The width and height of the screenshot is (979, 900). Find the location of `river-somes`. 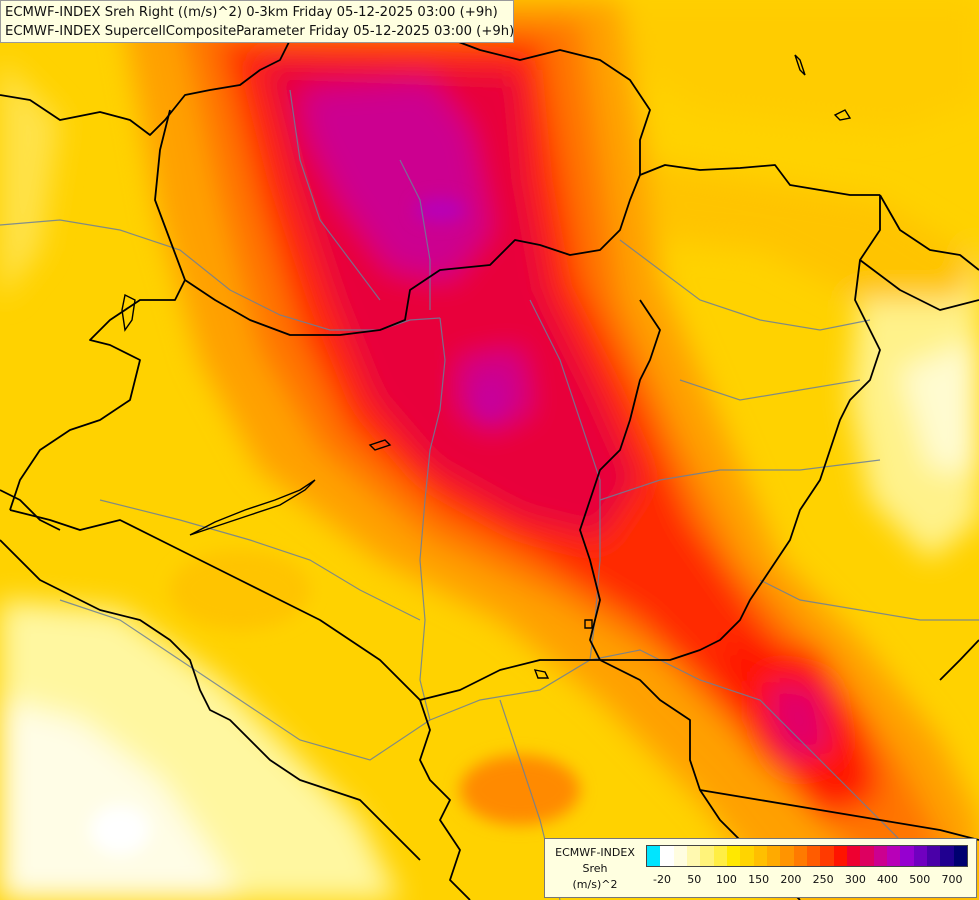

river-somes is located at coordinates (770, 390).